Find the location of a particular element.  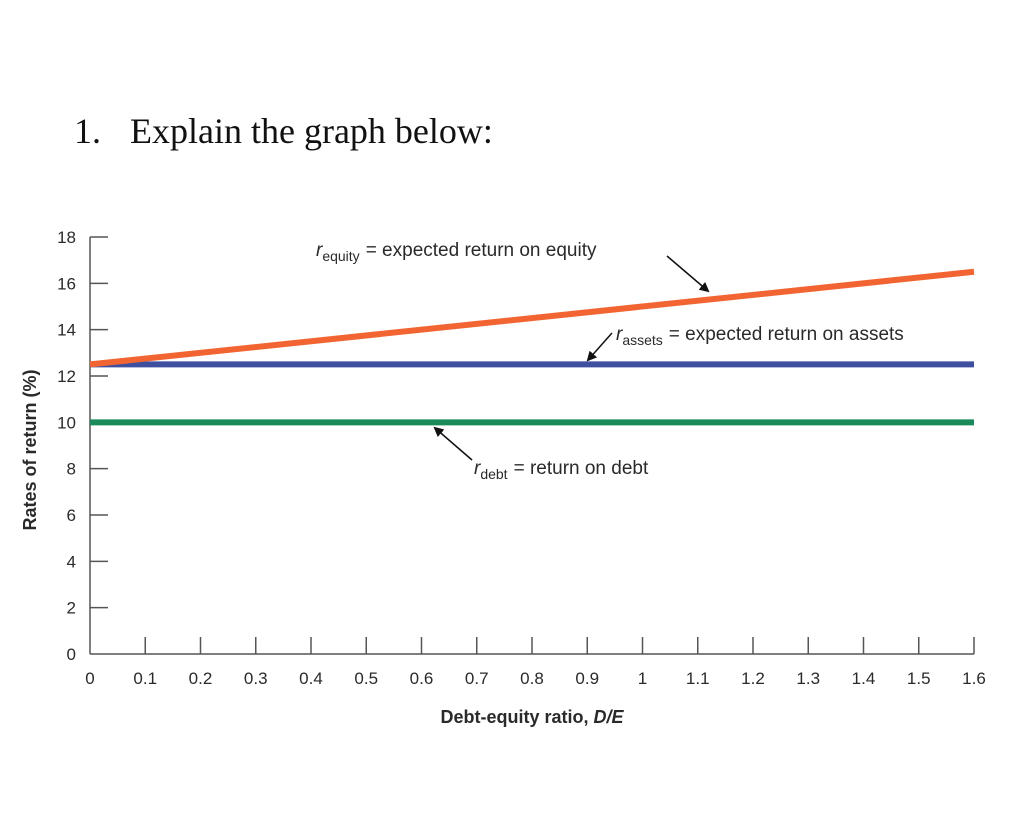

x-tick-label: 1.6 is located at coordinates (974, 678).